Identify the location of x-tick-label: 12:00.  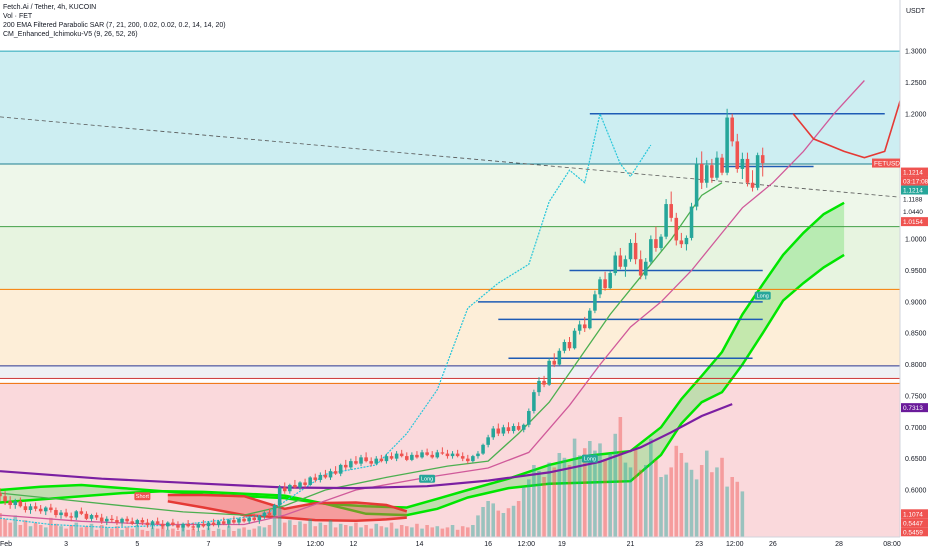
(315, 544).